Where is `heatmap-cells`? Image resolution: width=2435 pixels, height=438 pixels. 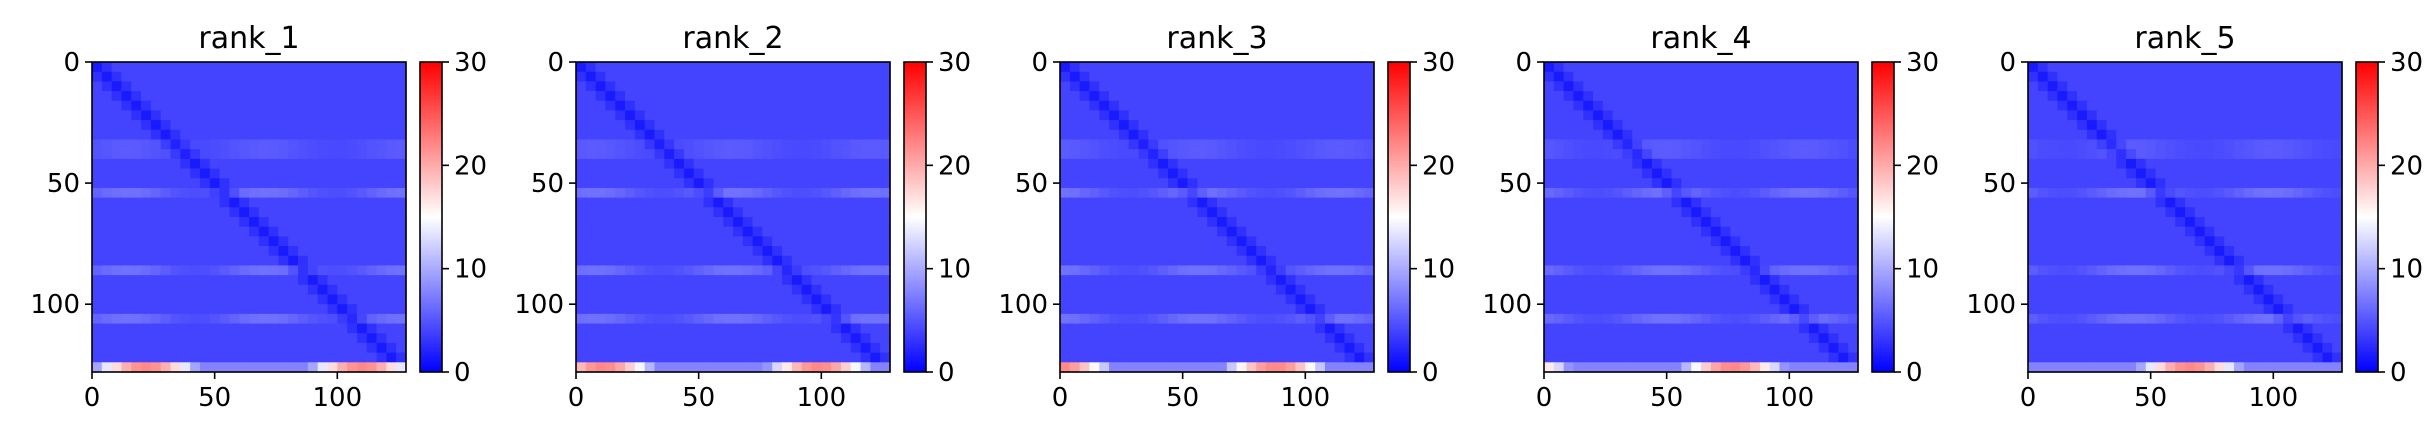
heatmap-cells is located at coordinates (733, 217).